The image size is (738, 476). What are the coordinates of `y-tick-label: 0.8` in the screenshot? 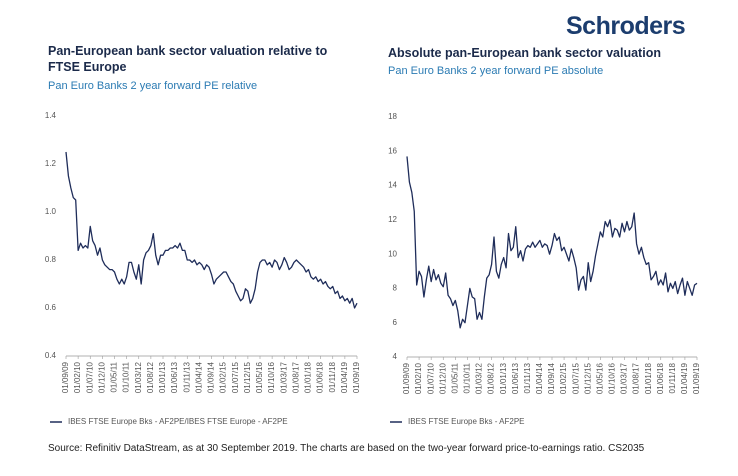 It's located at (51, 259).